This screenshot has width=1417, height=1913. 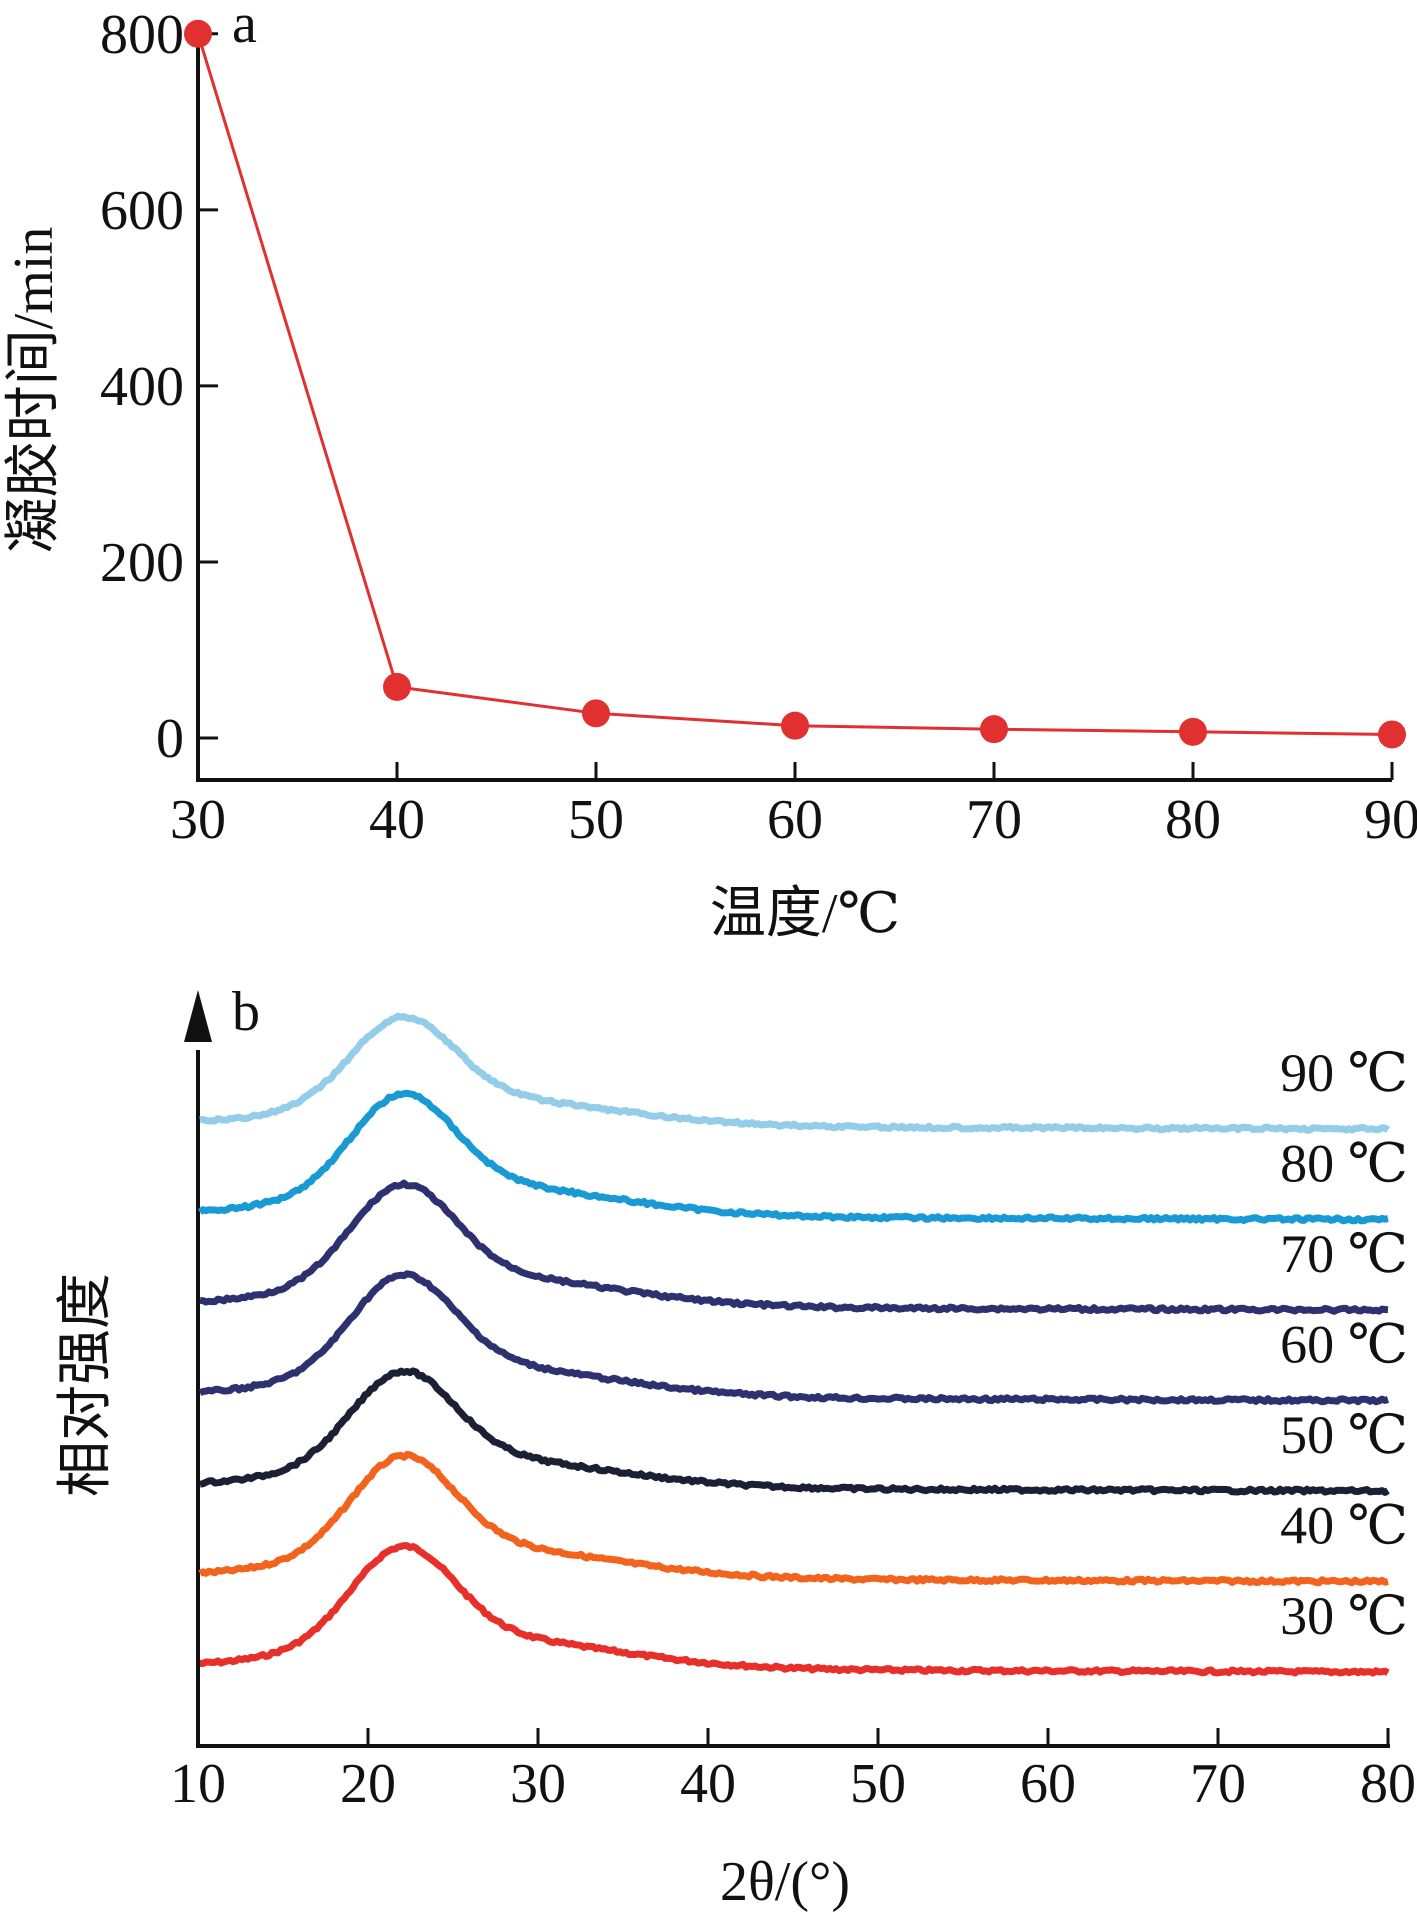 What do you see at coordinates (170, 739) in the screenshot?
I see `panel-a-y-tick-label: 0` at bounding box center [170, 739].